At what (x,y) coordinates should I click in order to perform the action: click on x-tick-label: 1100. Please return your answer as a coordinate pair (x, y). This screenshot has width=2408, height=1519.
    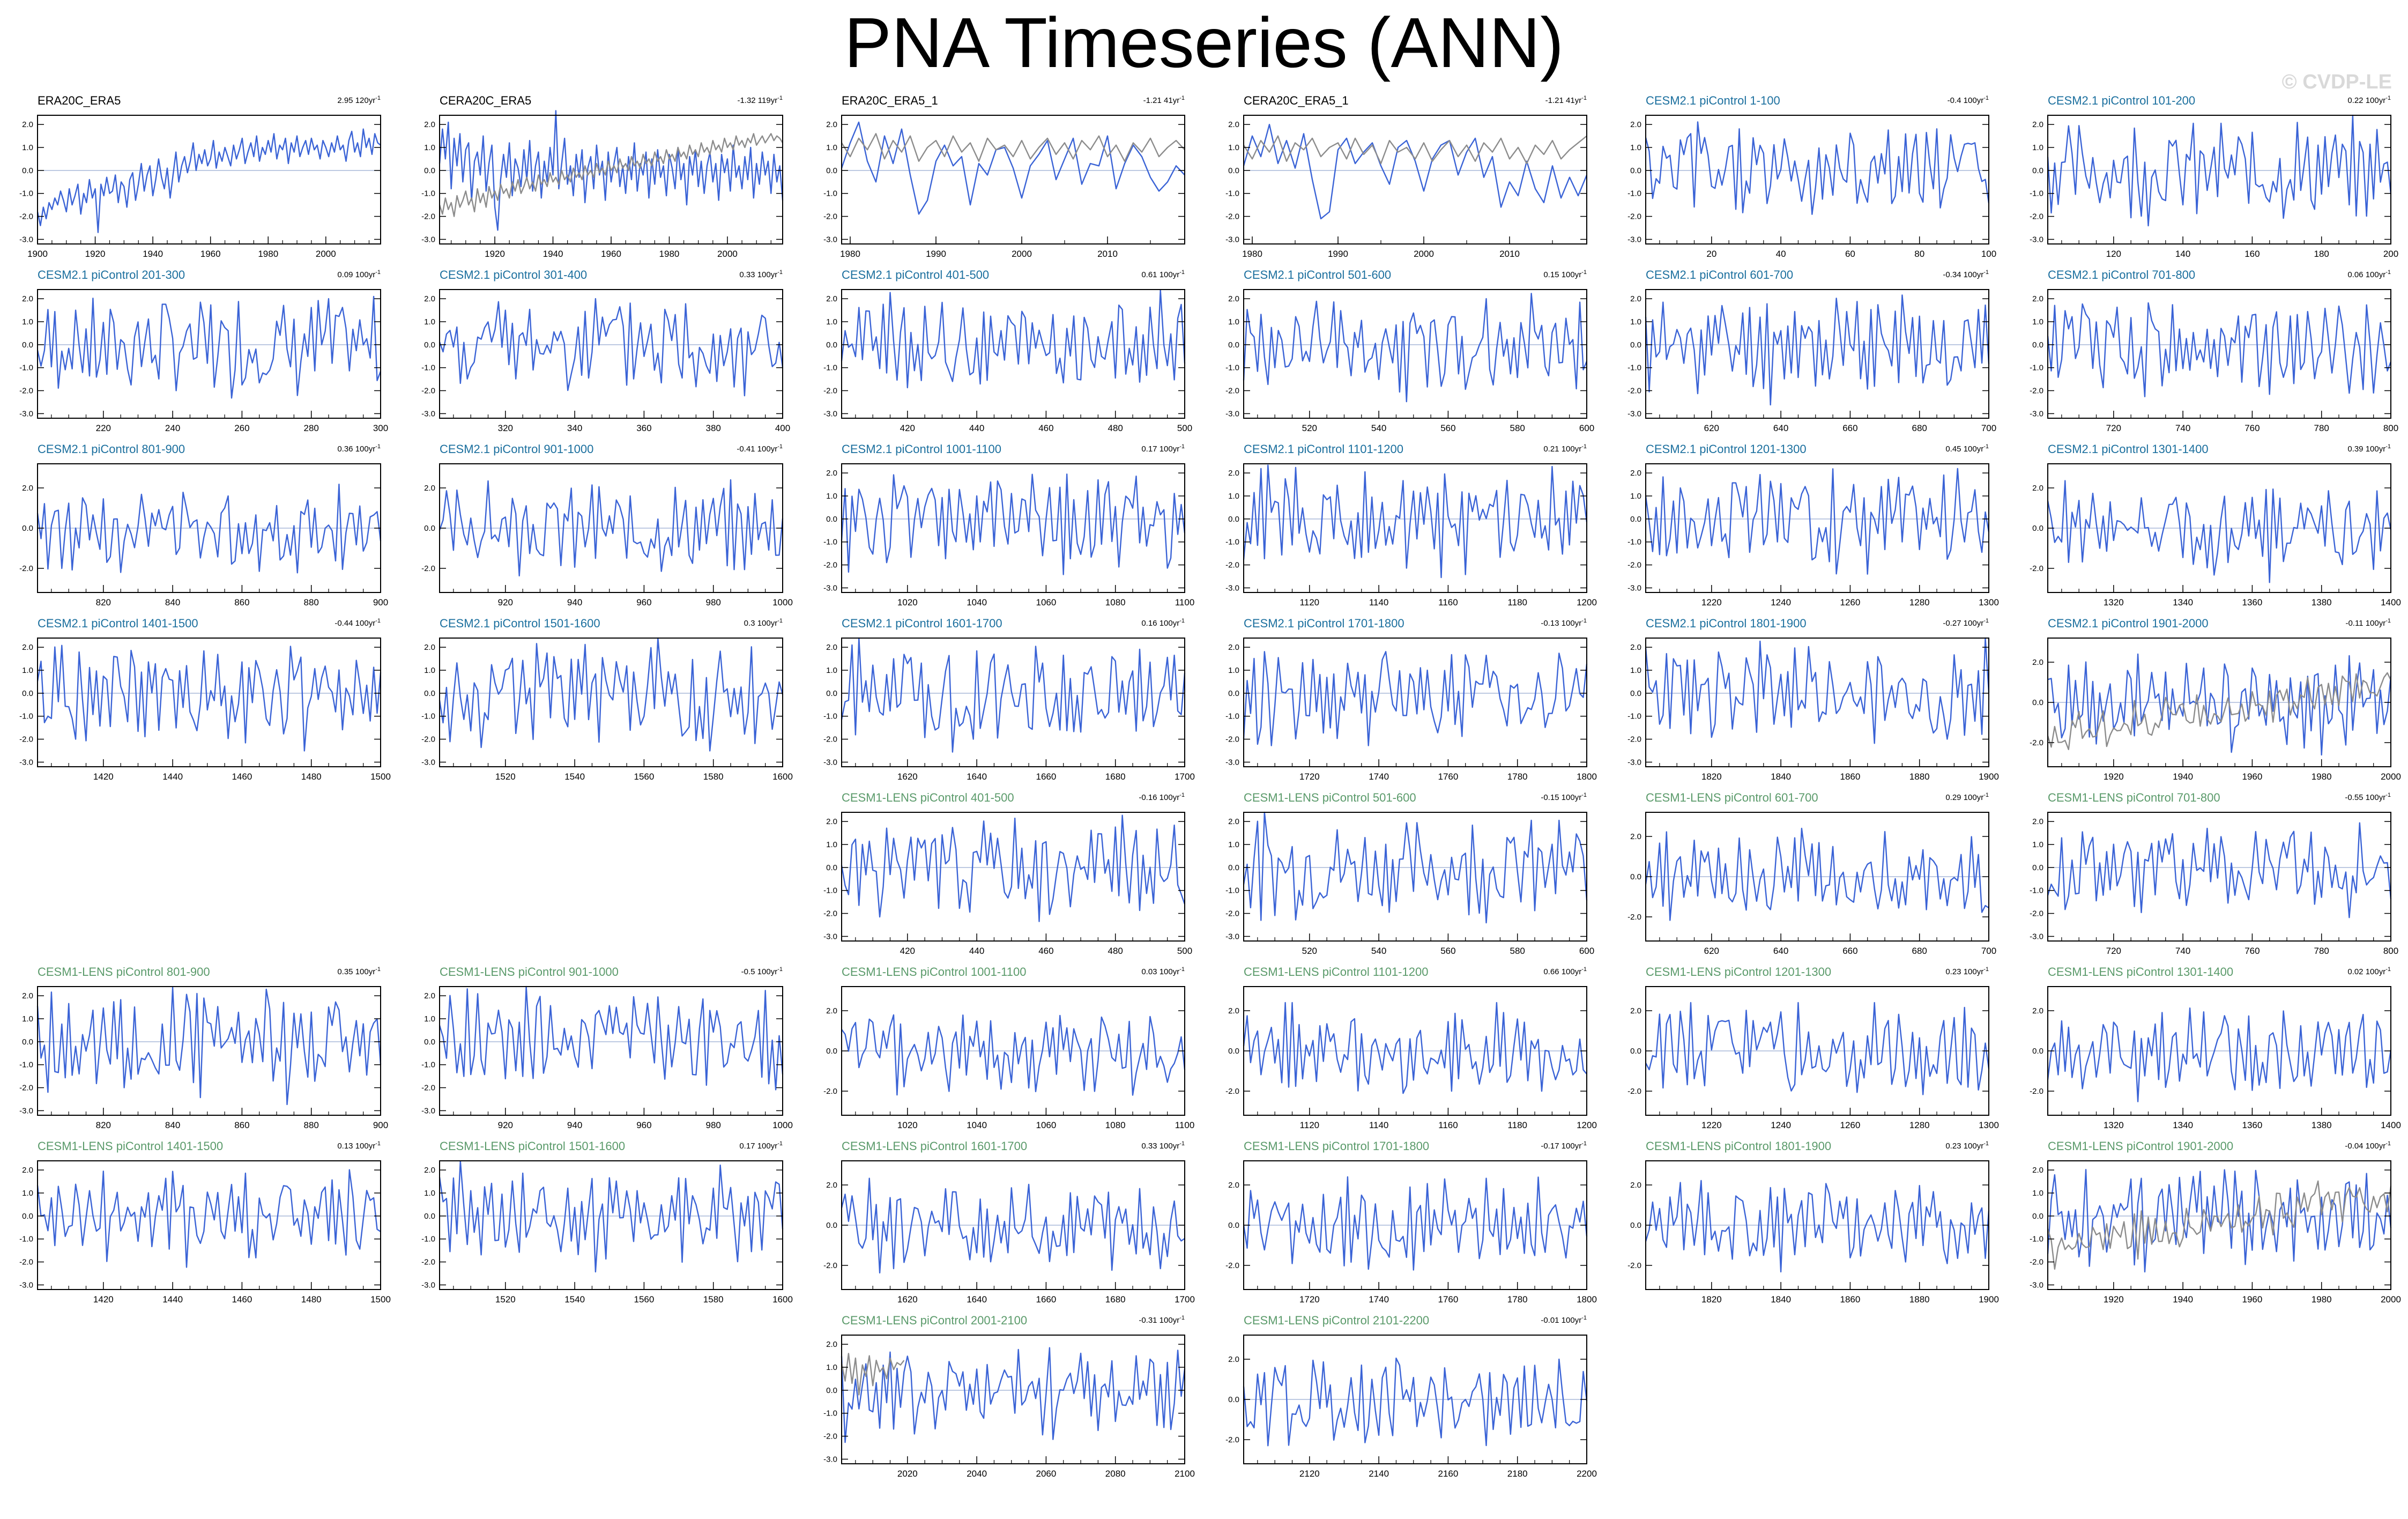
    Looking at the image, I should click on (1185, 602).